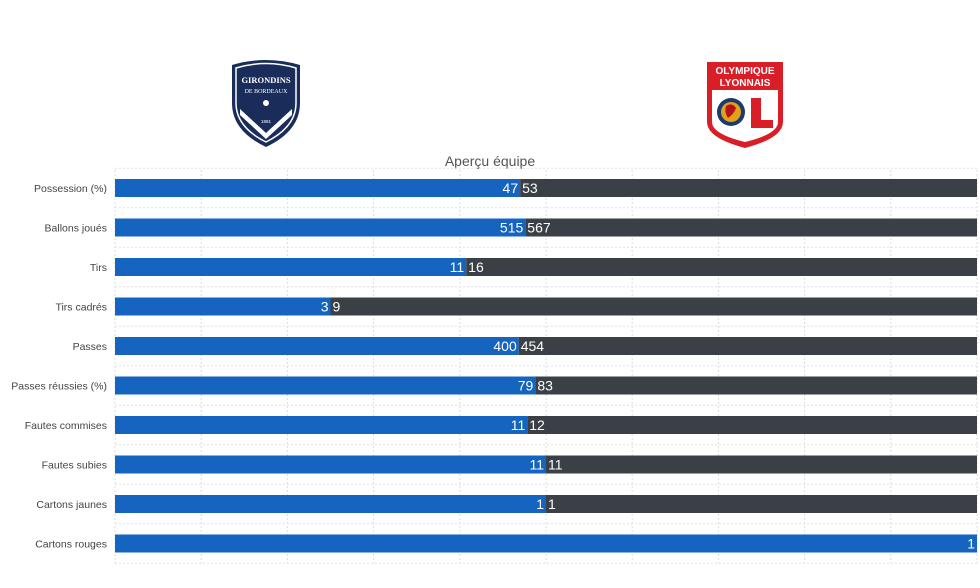 The width and height of the screenshot is (980, 588). What do you see at coordinates (555, 465) in the screenshot?
I see `away-value-label: 11` at bounding box center [555, 465].